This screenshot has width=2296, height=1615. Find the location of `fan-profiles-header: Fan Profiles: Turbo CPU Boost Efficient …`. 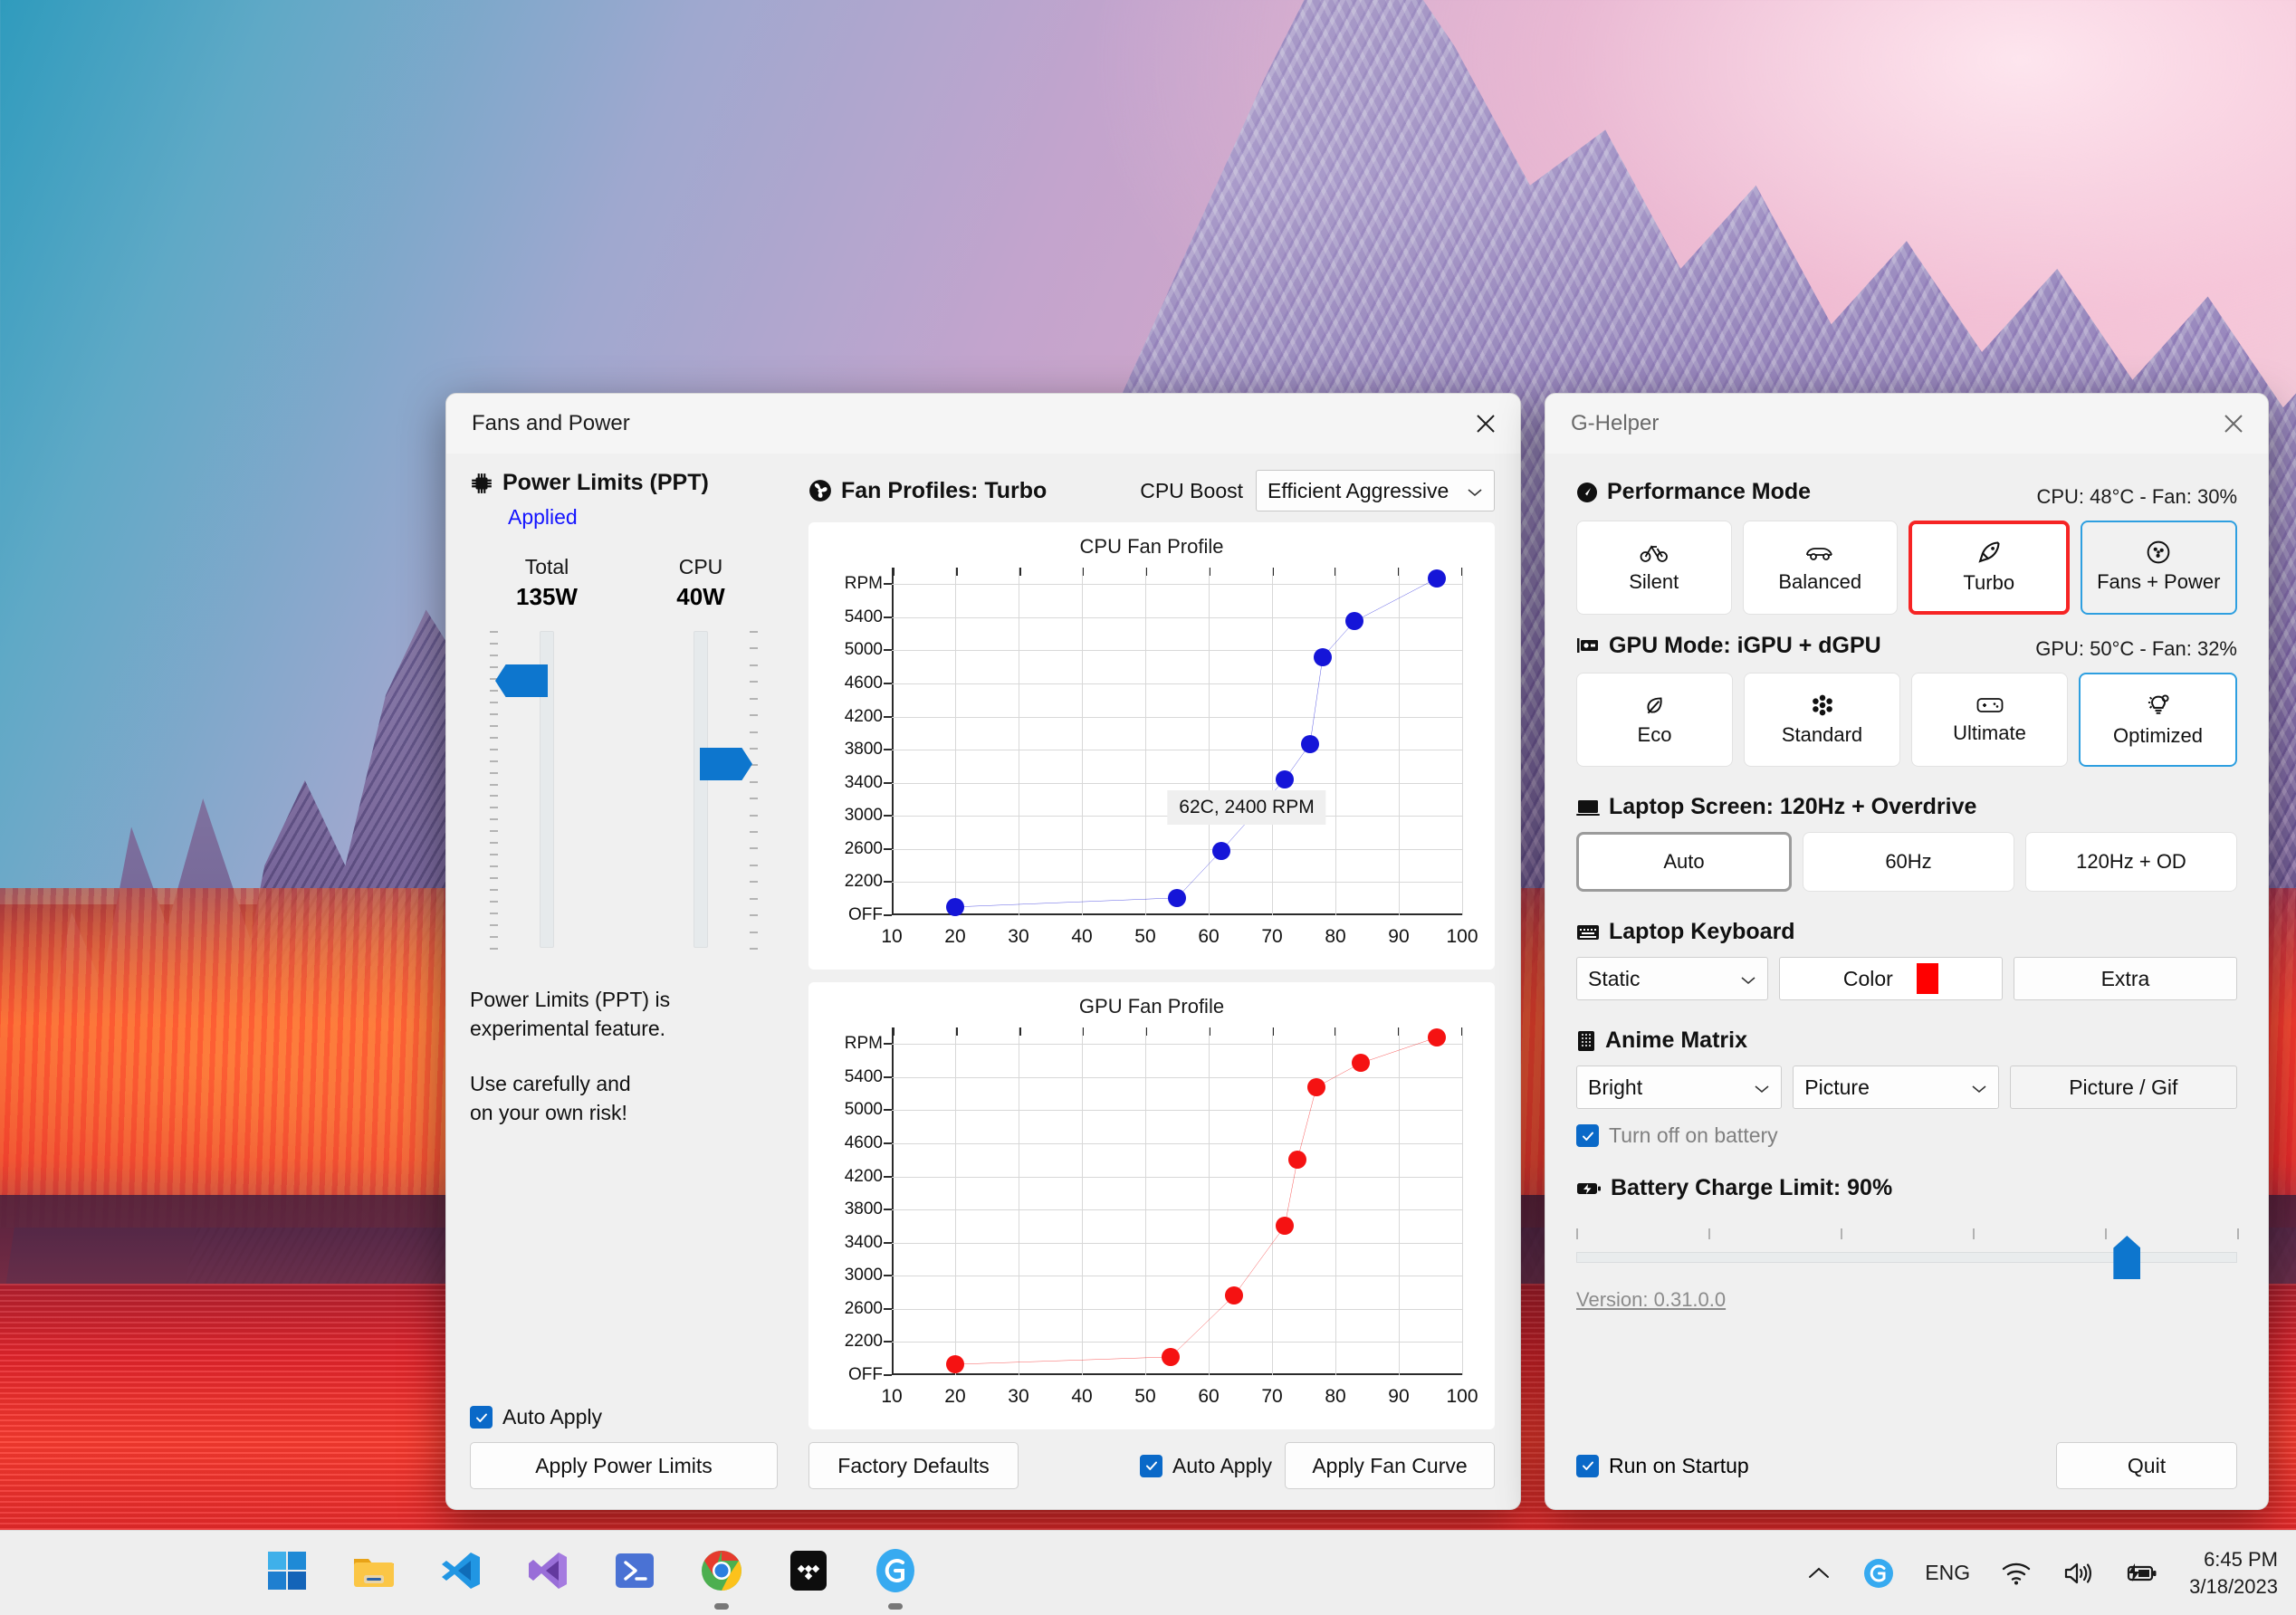

fan-profiles-header: Fan Profiles: Turbo CPU Boost Efficient … is located at coordinates (1152, 490).